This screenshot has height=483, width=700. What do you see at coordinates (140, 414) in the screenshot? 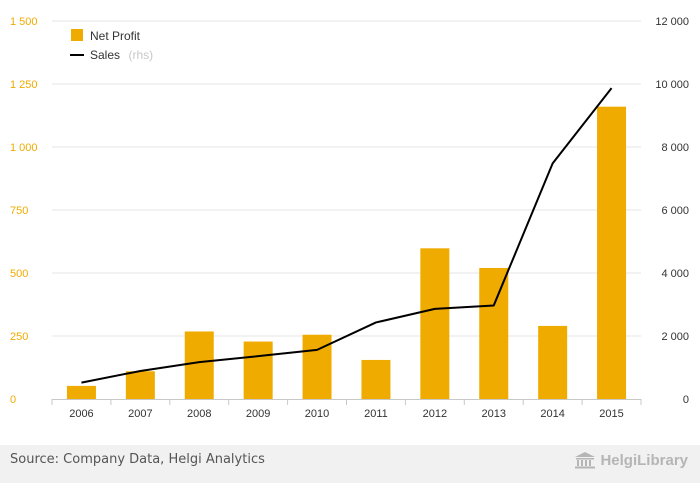
I see `x-tick-label: 2007` at bounding box center [140, 414].